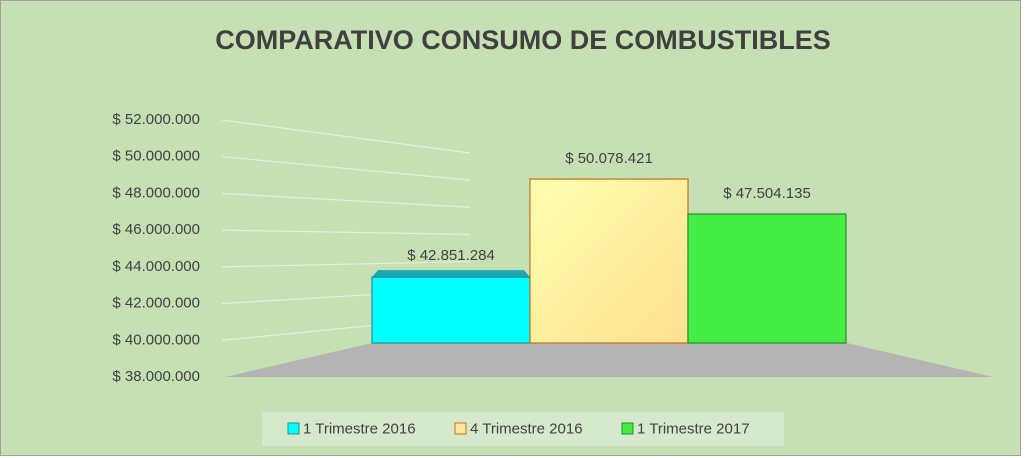 The height and width of the screenshot is (458, 1029). Describe the element at coordinates (609, 360) in the screenshot. I see `floor` at that location.